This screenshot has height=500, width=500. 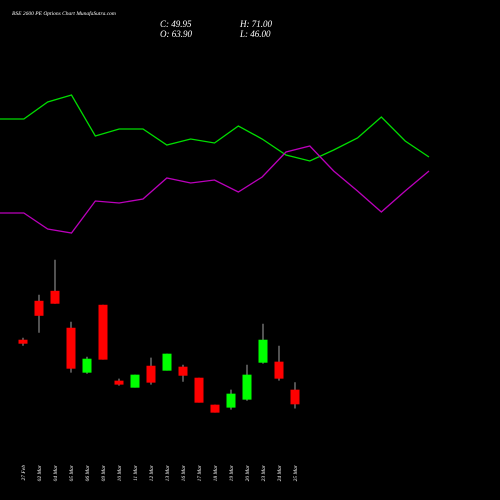 I want to click on x-tick-label: 04 Mar, so click(x=55, y=472).